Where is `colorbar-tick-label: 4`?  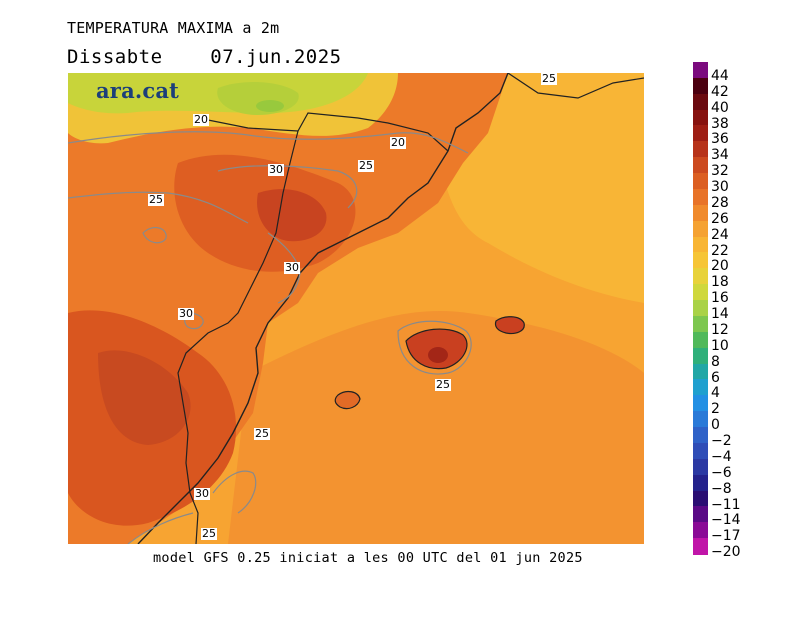
colorbar-tick-label: 4 is located at coordinates (715, 393).